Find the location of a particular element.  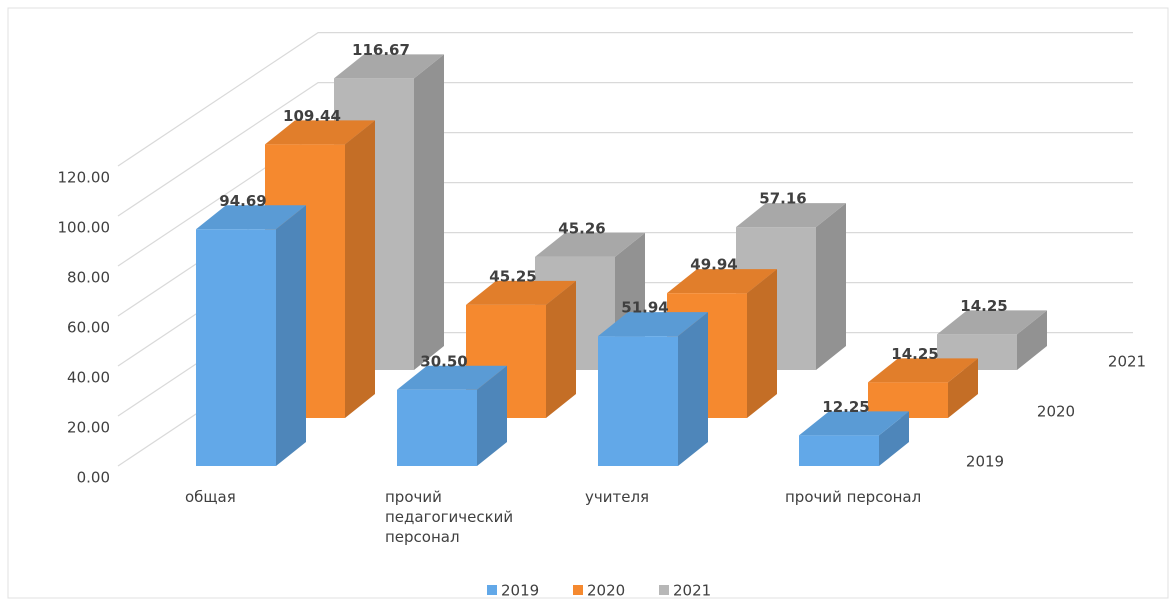

x-tick-label: общая is located at coordinates (210, 497).